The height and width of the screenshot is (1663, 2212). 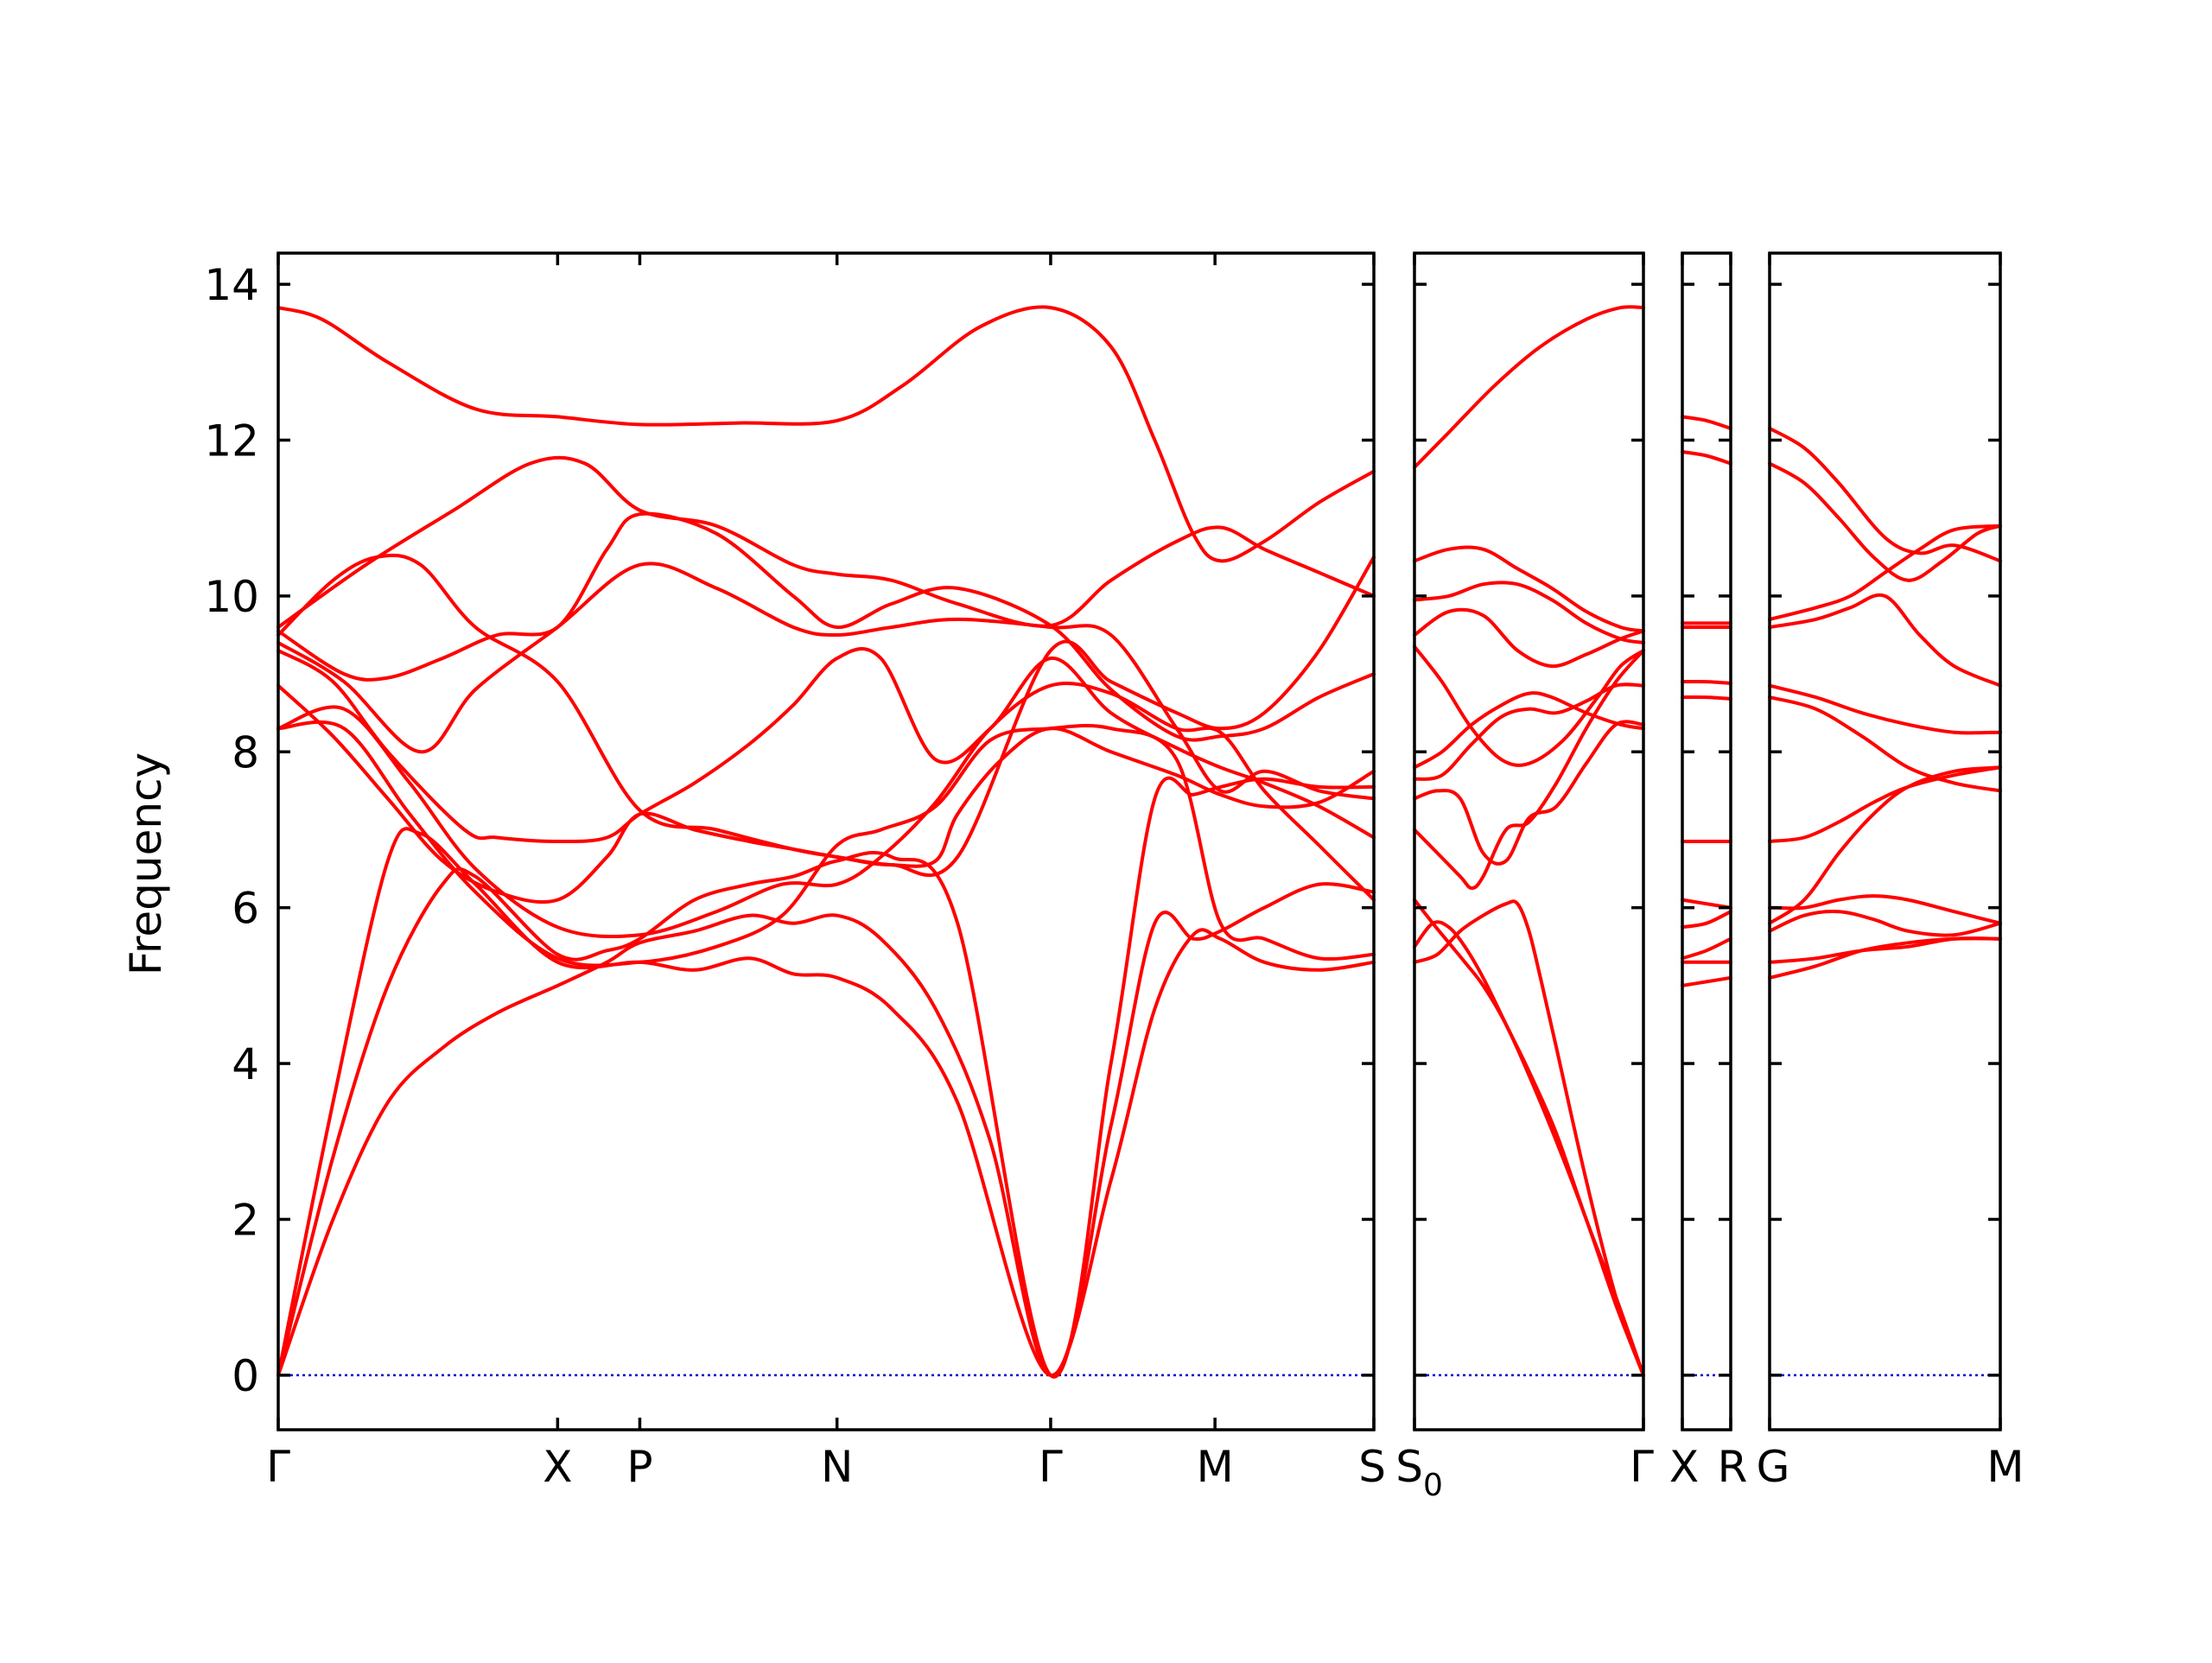 What do you see at coordinates (837, 1467) in the screenshot?
I see `x-tick-label: N` at bounding box center [837, 1467].